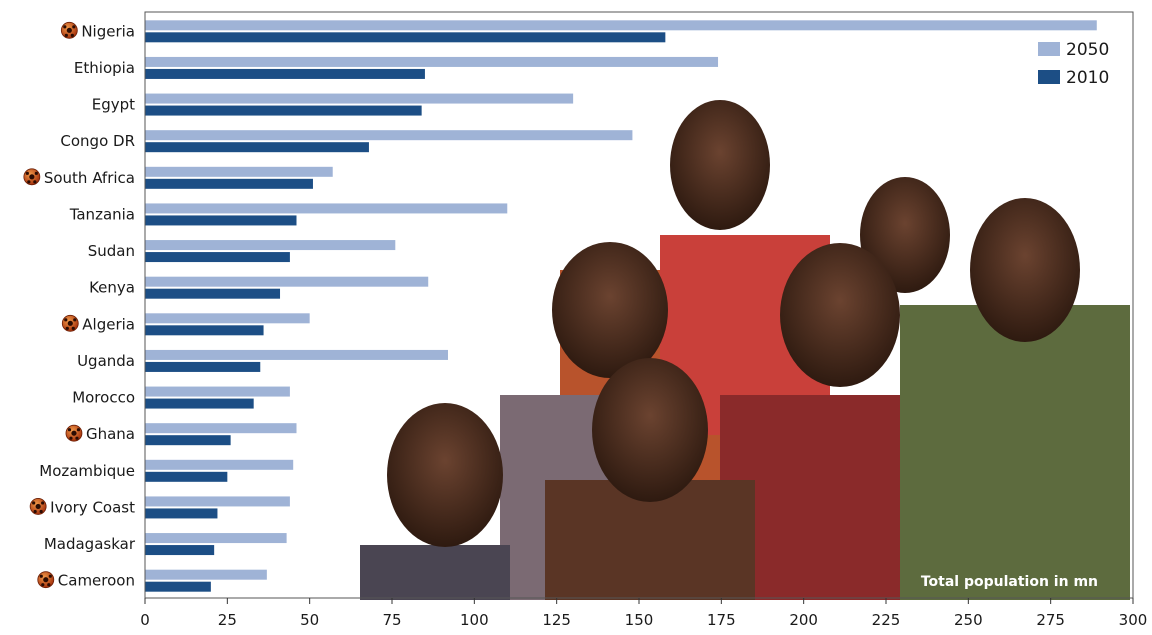  What do you see at coordinates (389, 135) in the screenshot?
I see `bar-2050-congo-dr` at bounding box center [389, 135].